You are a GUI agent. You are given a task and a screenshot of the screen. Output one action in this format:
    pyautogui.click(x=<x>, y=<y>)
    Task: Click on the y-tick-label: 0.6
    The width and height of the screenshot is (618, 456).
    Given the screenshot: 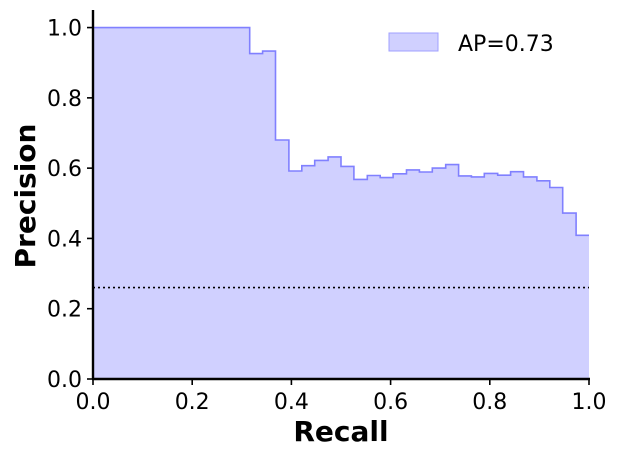 What is the action you would take?
    pyautogui.click(x=64, y=169)
    